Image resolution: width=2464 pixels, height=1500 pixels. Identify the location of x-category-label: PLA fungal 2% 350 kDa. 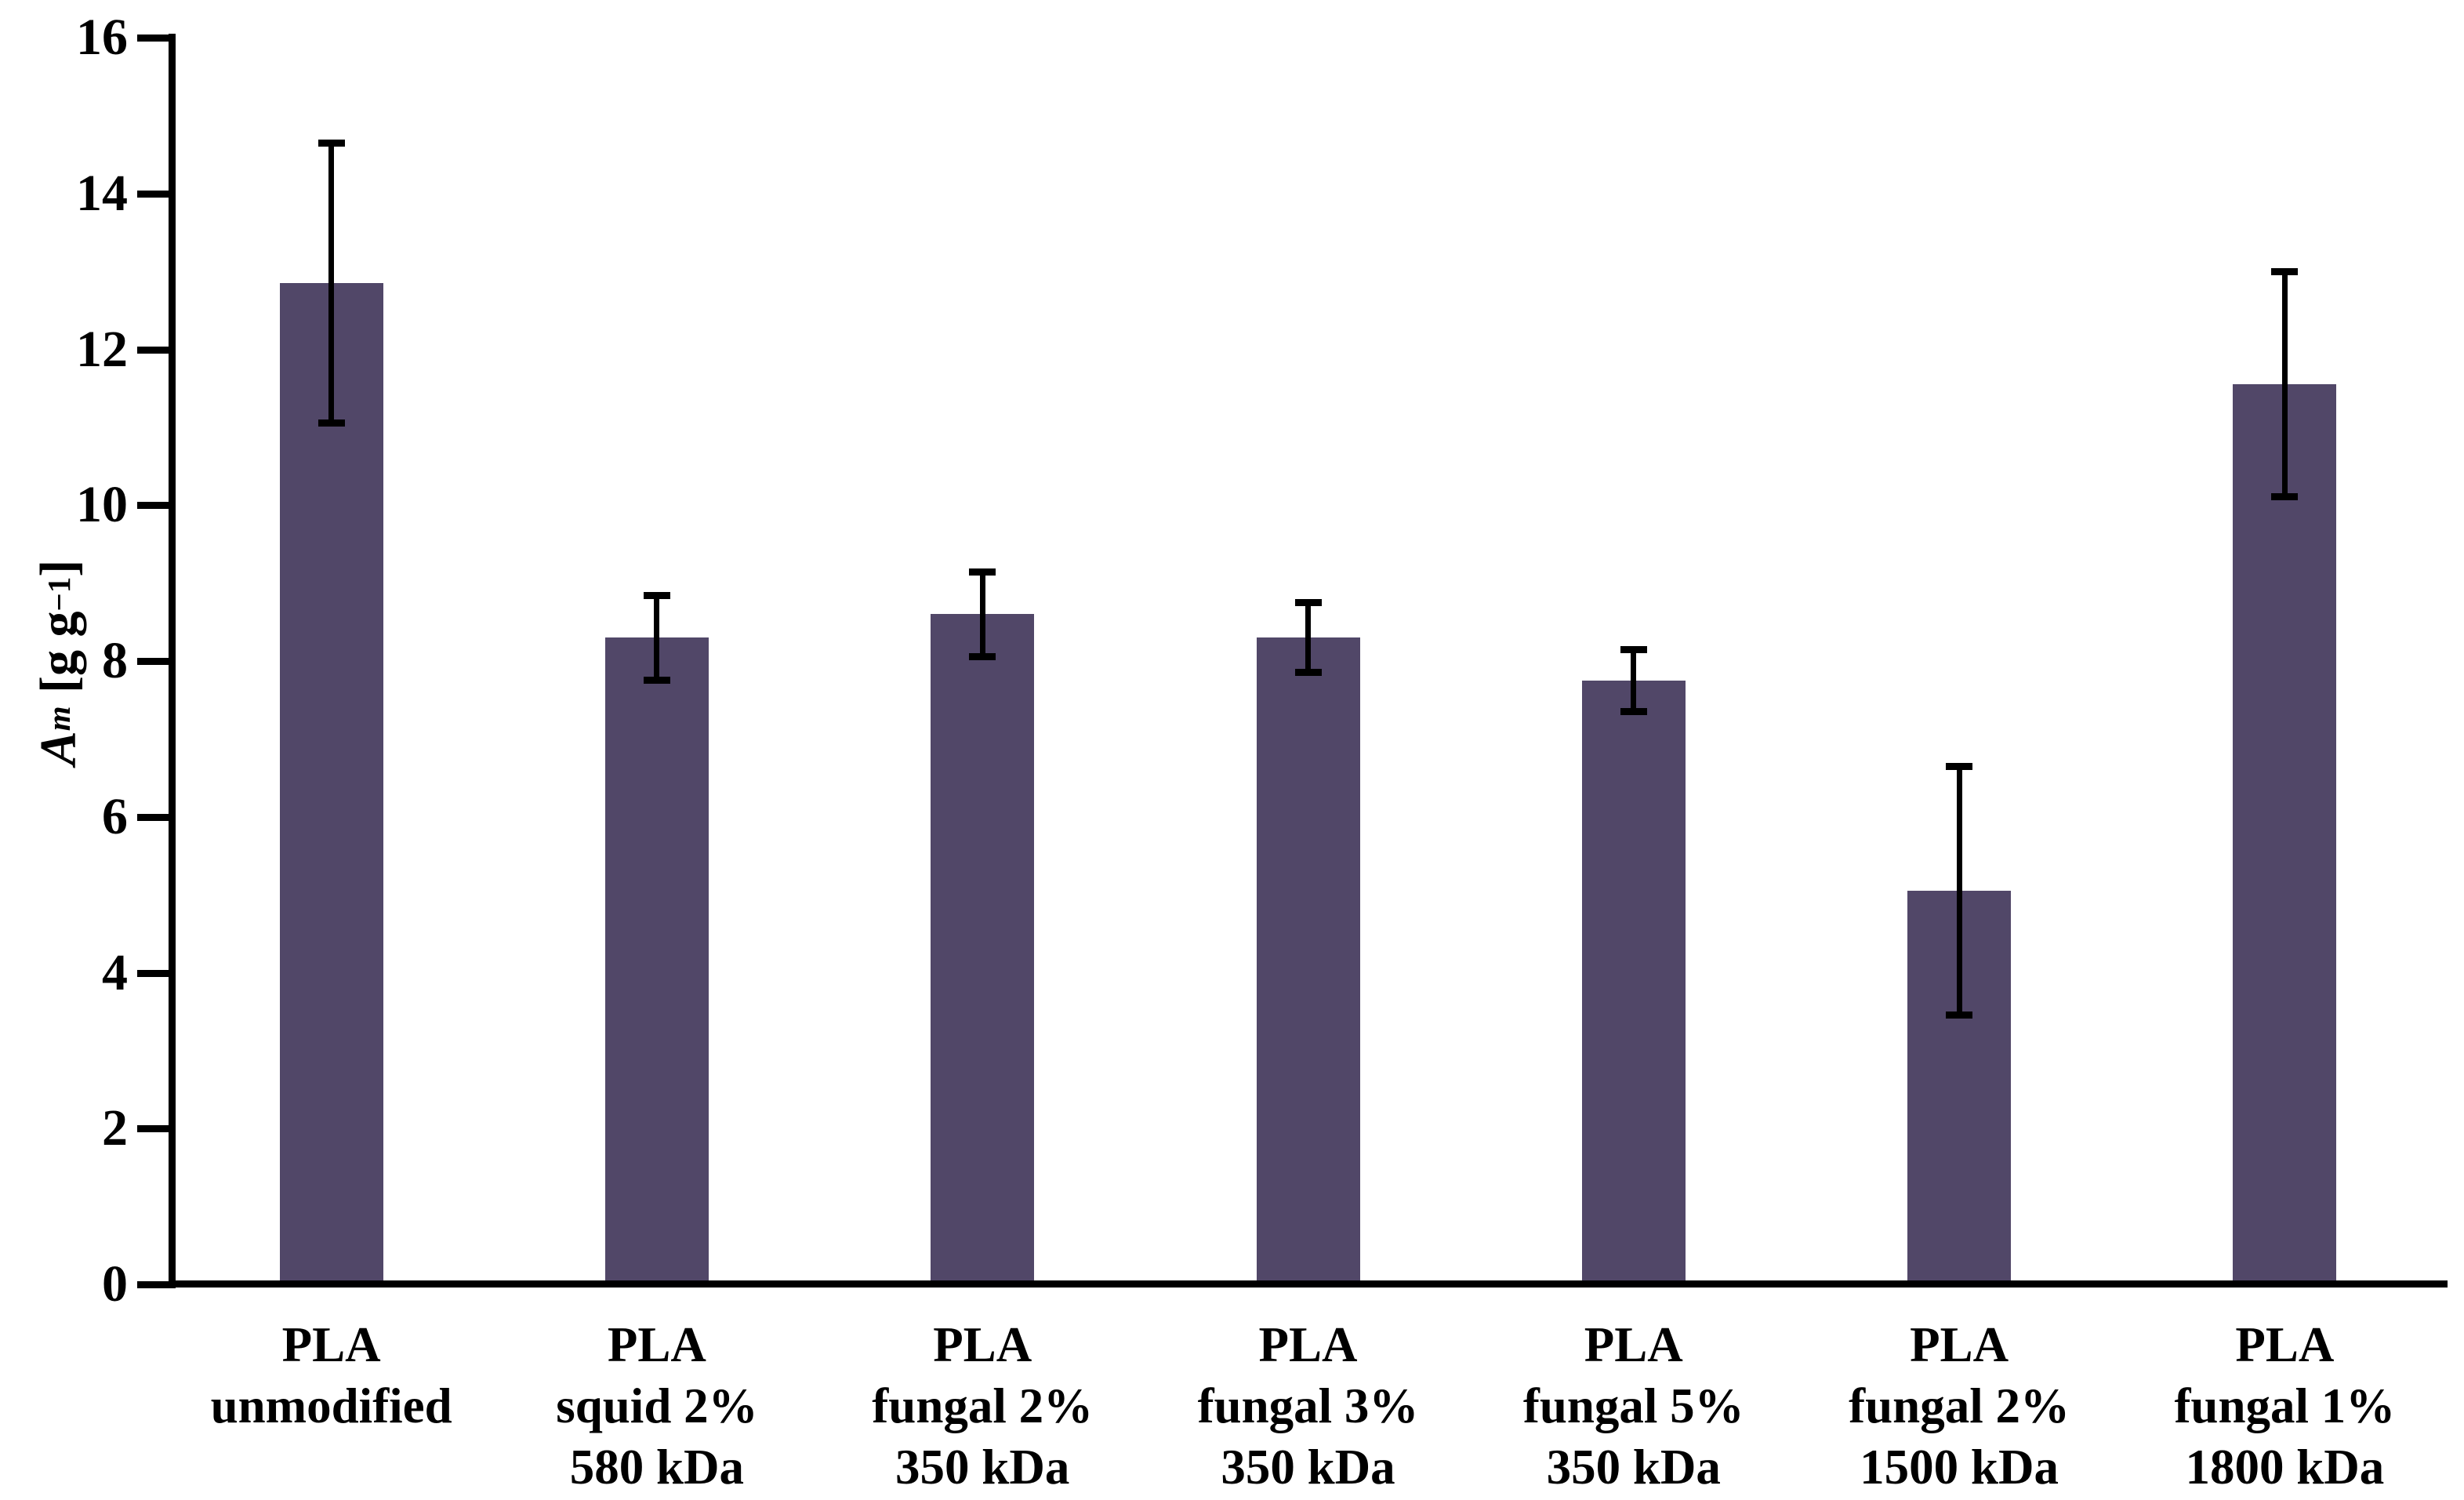
(982, 1406).